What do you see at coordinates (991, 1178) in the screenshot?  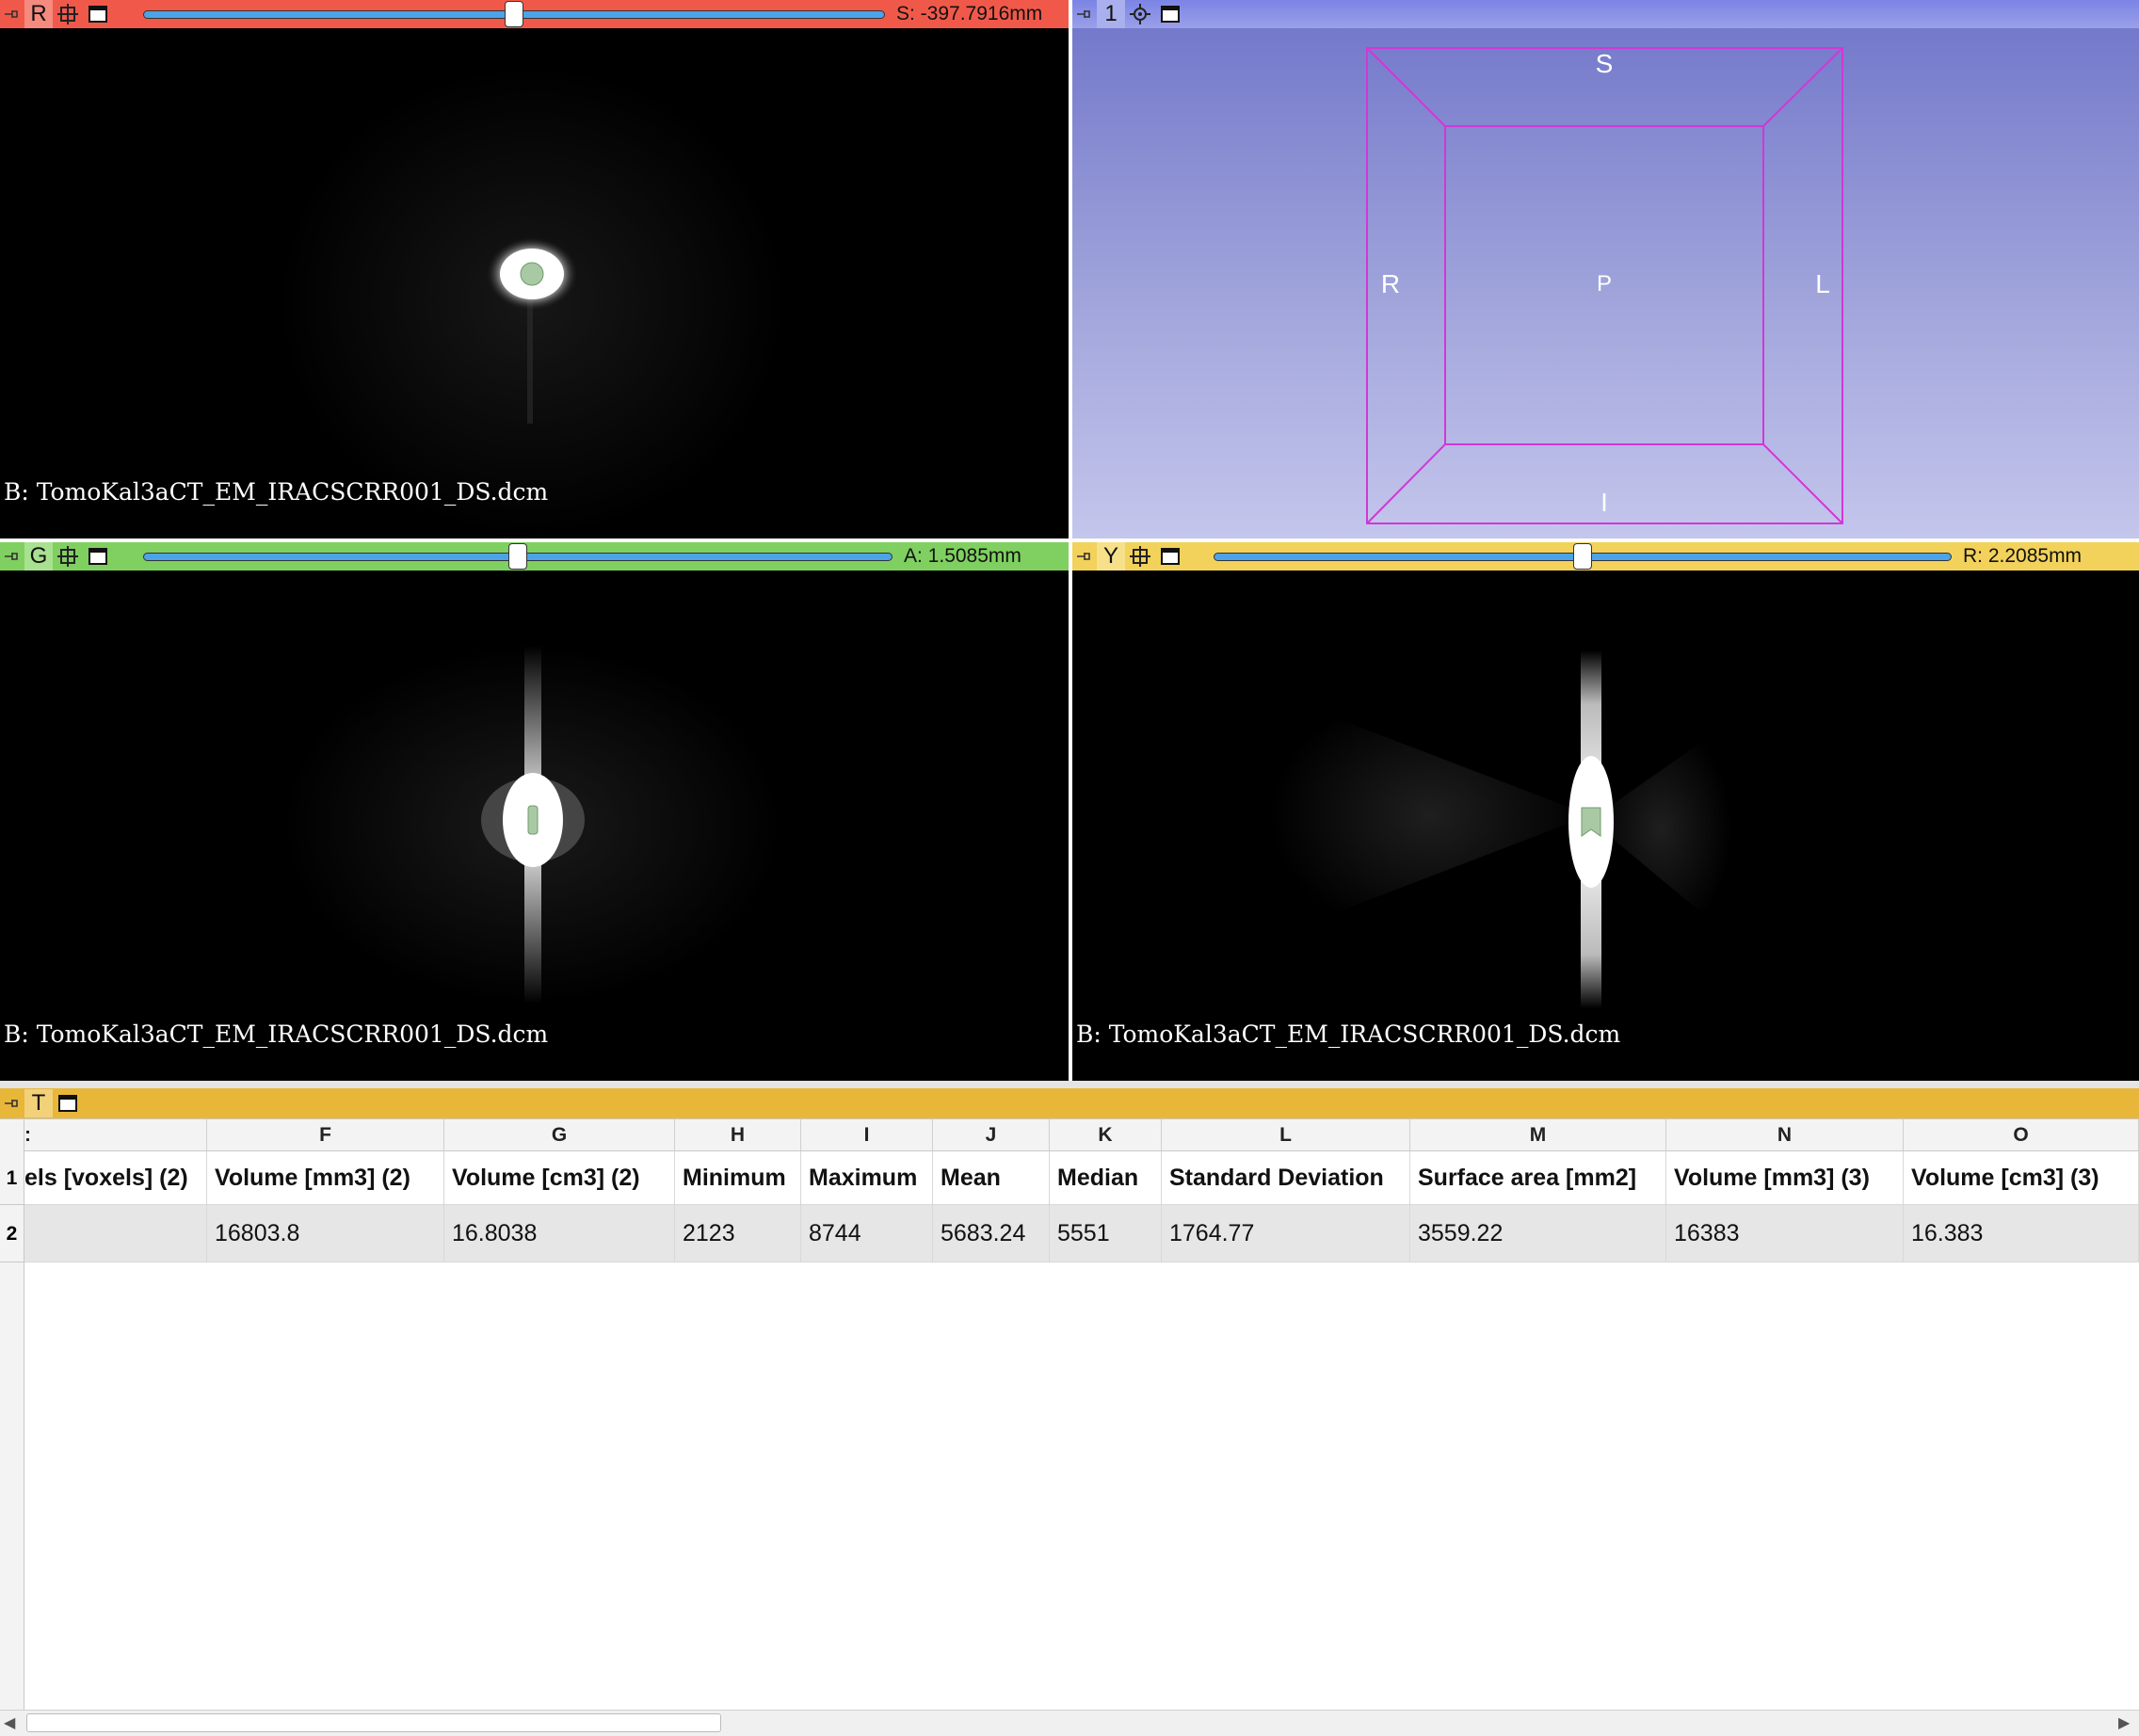 I see `table-header-cell: Mean` at bounding box center [991, 1178].